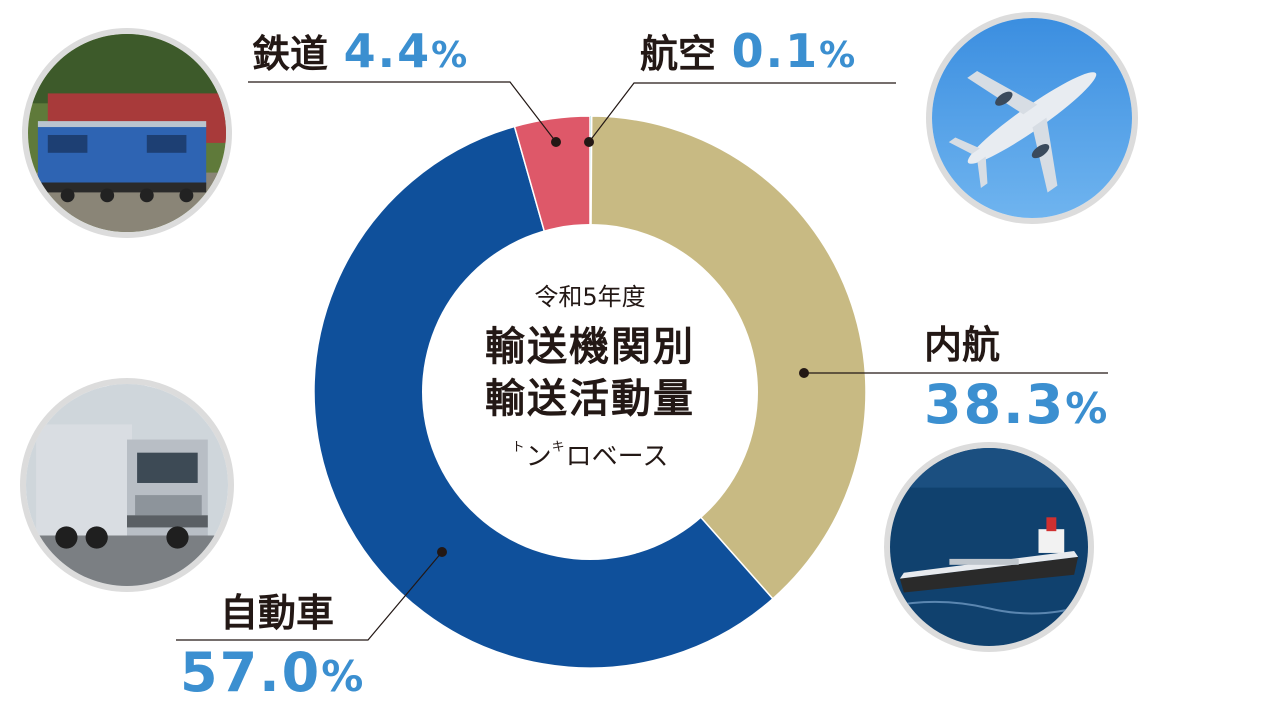 The image size is (1280, 720). Describe the element at coordinates (590, 297) in the screenshot. I see `fiscal-year-label: 令和5年度` at that location.